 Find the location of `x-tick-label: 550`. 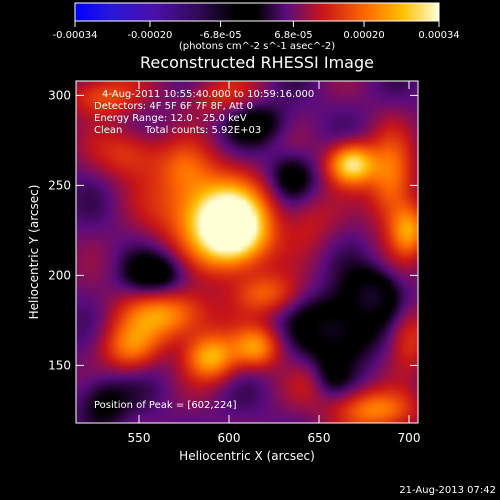

x-tick-label: 550 is located at coordinates (139, 438).